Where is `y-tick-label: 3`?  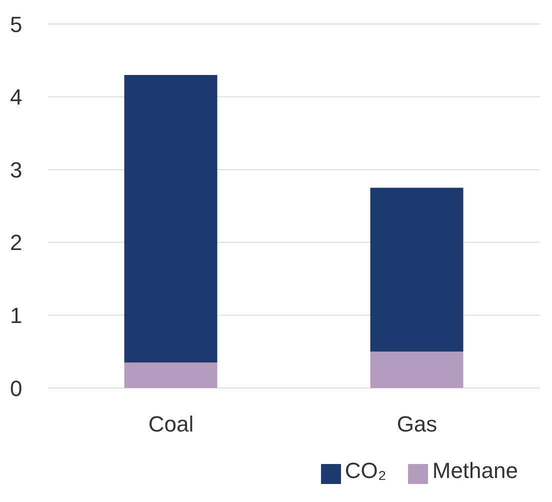
y-tick-label: 3 is located at coordinates (16, 169).